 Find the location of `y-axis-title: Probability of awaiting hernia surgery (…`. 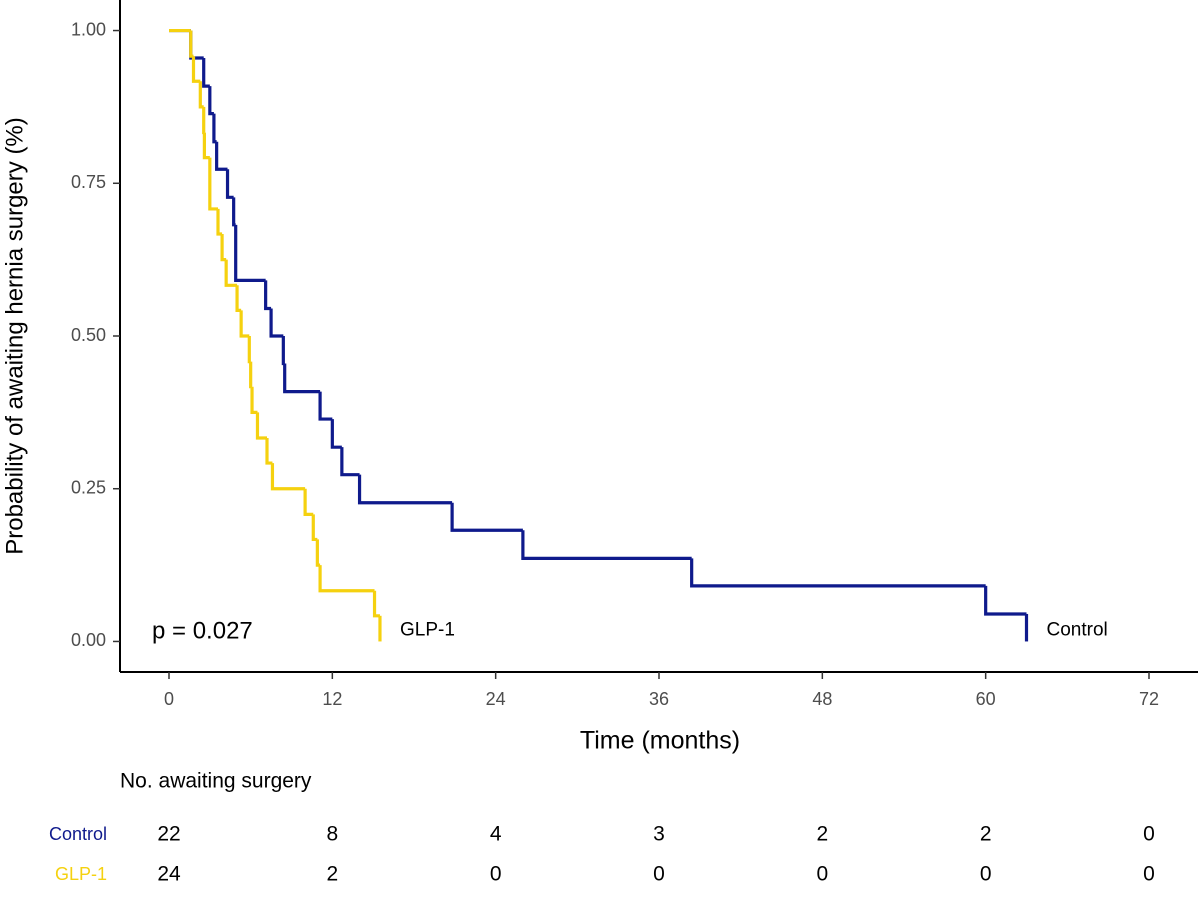

y-axis-title: Probability of awaiting hernia surgery (… is located at coordinates (14, 336).